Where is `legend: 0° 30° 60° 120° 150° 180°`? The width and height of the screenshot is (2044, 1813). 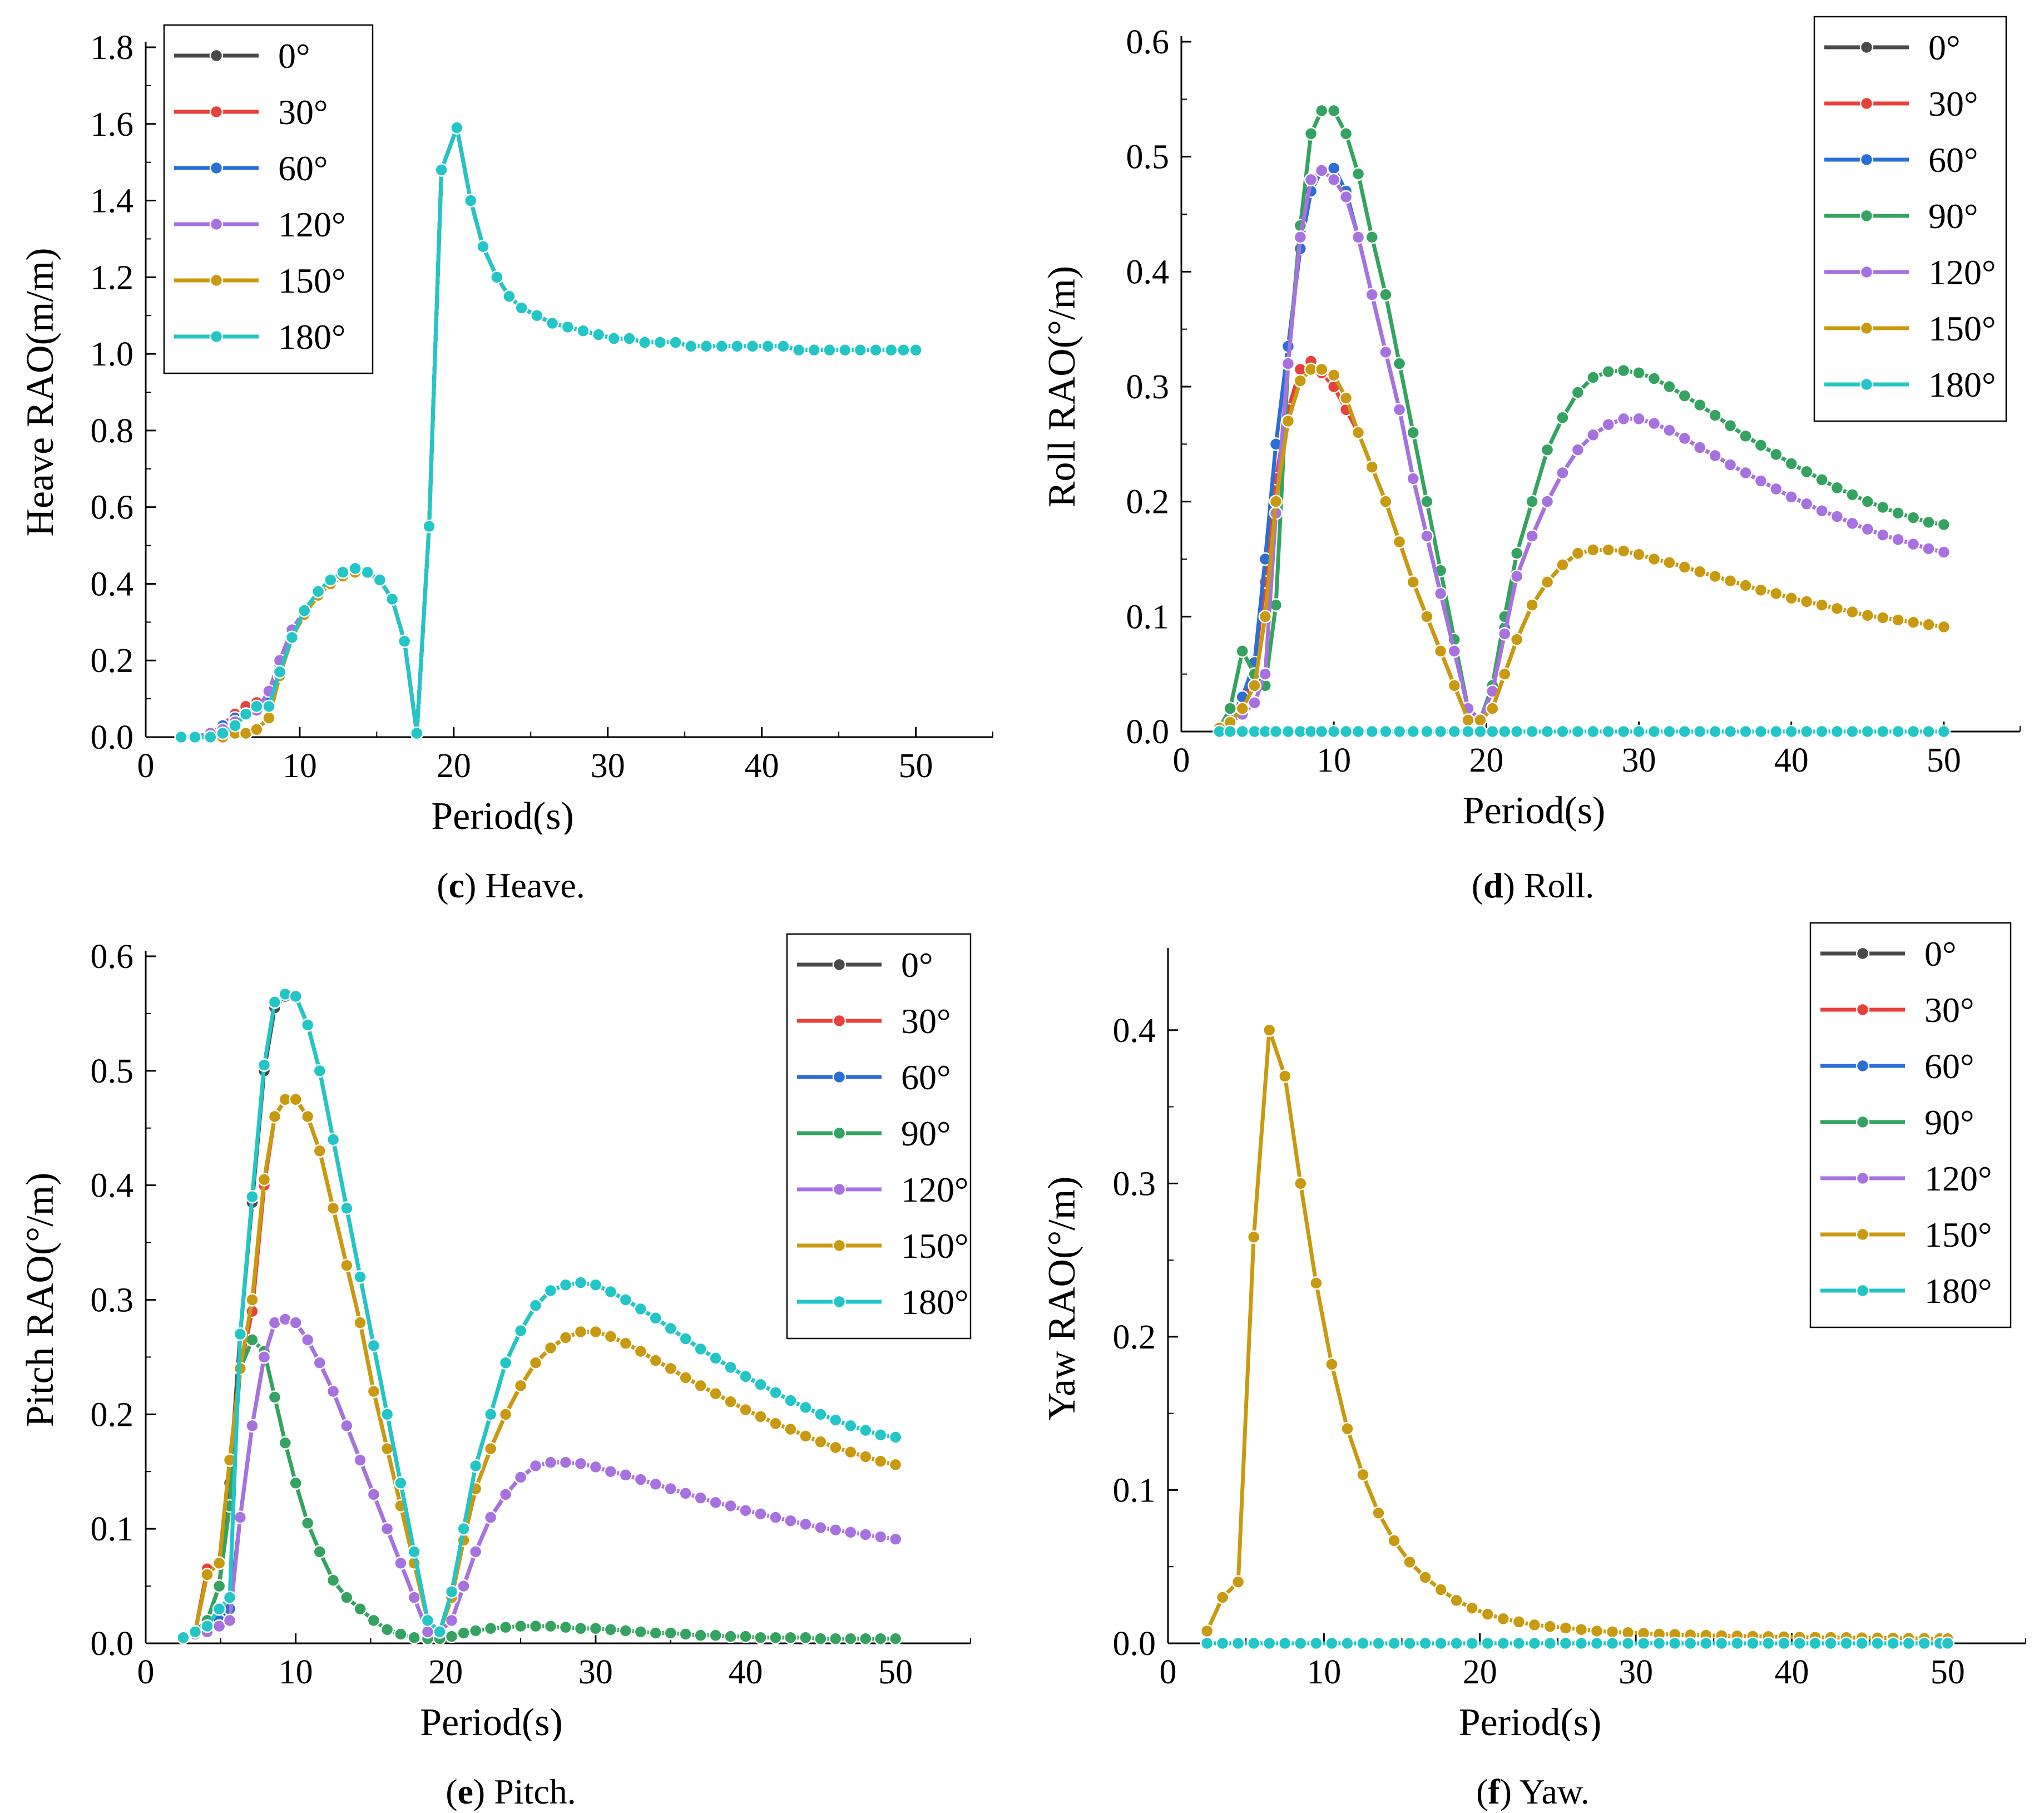 legend: 0° 30° 60° 120° 150° 180° is located at coordinates (268, 199).